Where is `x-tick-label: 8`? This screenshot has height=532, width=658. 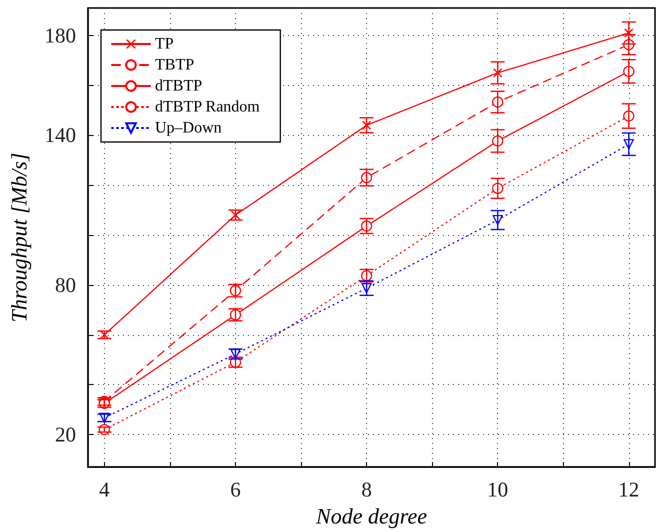 x-tick-label: 8 is located at coordinates (366, 490).